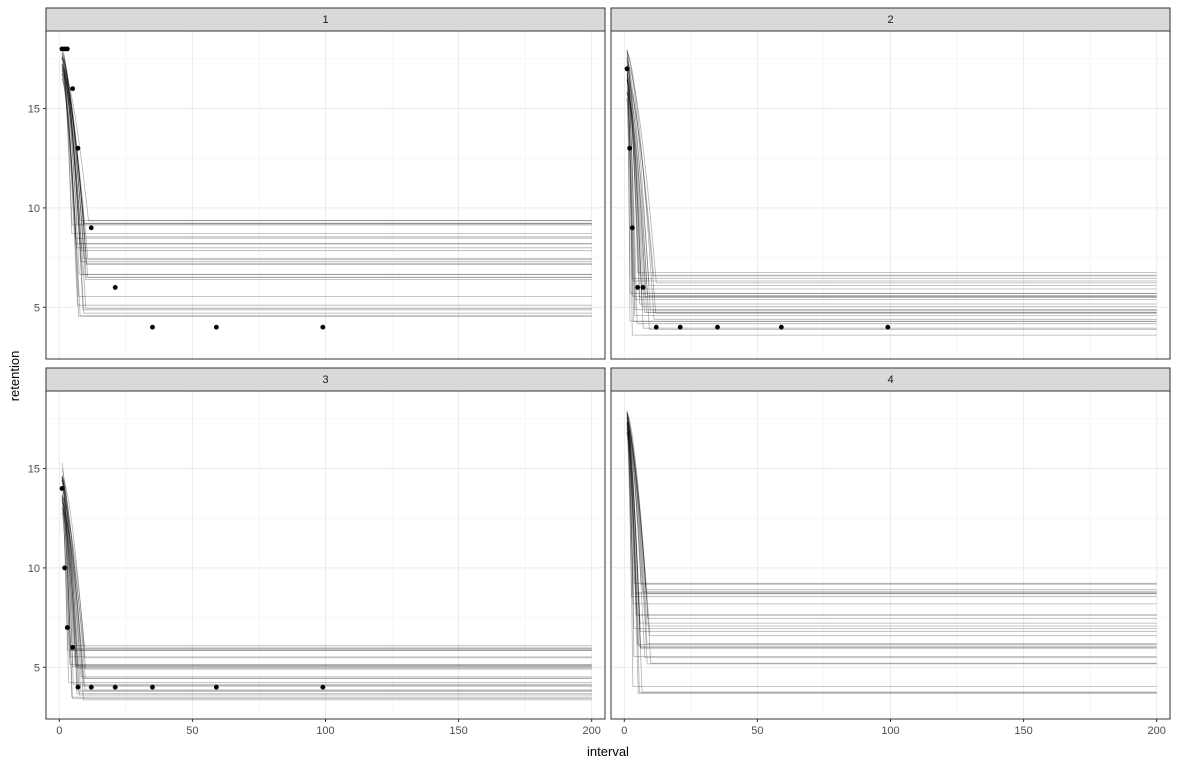 This screenshot has height=766, width=1177. Describe the element at coordinates (34, 110) in the screenshot. I see `y-tick-label: 15` at that location.